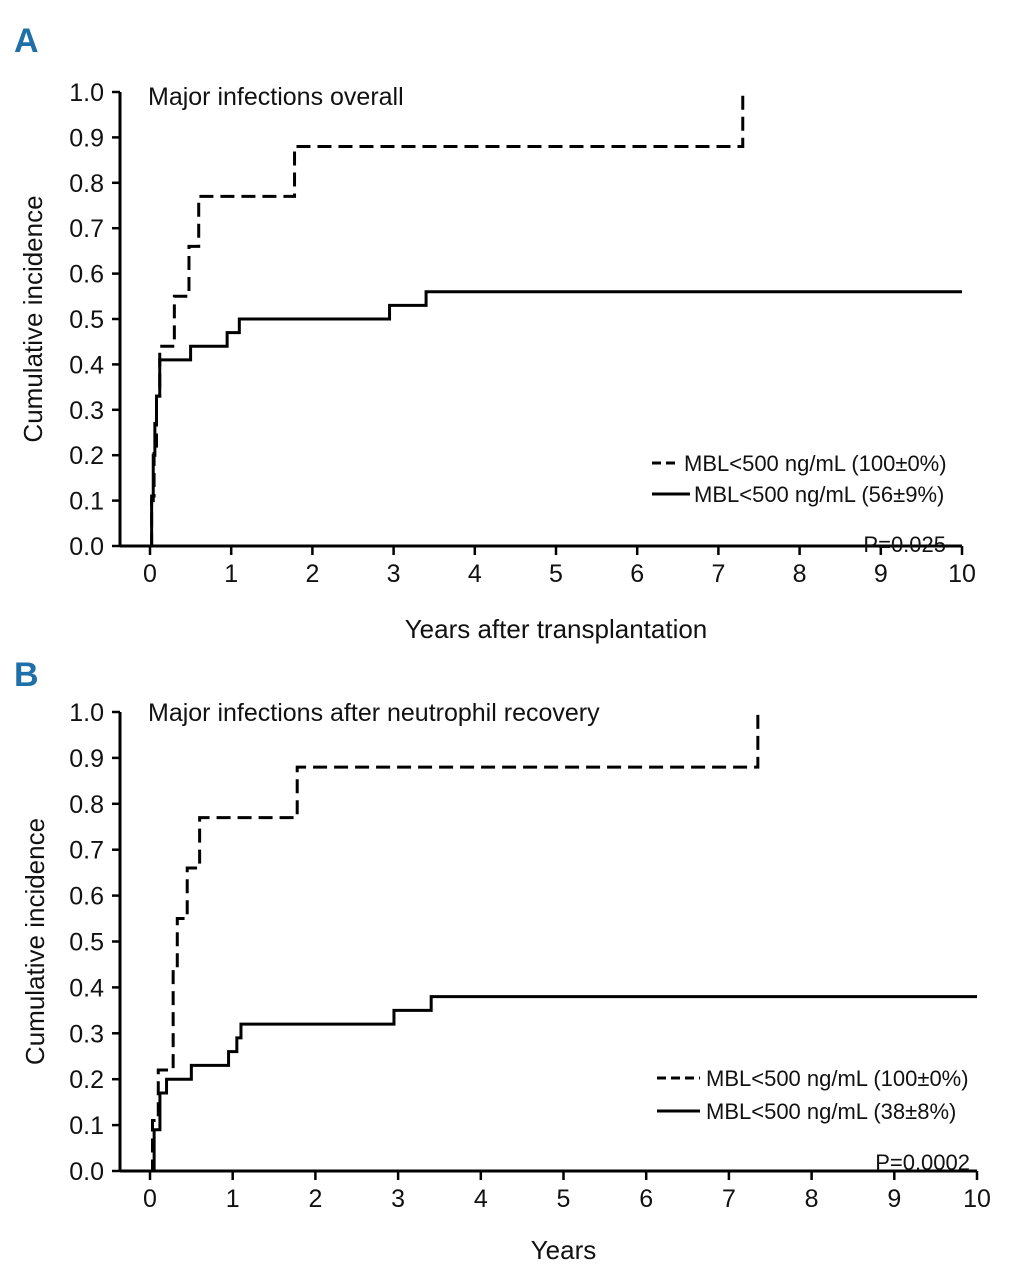 The width and height of the screenshot is (1018, 1280). I want to click on p-value: P=0.0002, so click(922, 1162).